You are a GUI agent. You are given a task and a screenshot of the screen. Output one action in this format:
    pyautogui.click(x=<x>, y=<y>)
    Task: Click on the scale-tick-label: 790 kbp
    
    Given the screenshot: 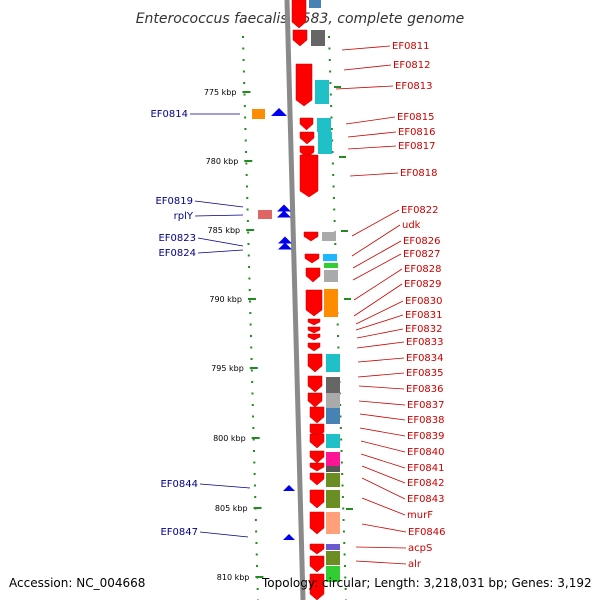 What is the action you would take?
    pyautogui.click(x=225, y=299)
    